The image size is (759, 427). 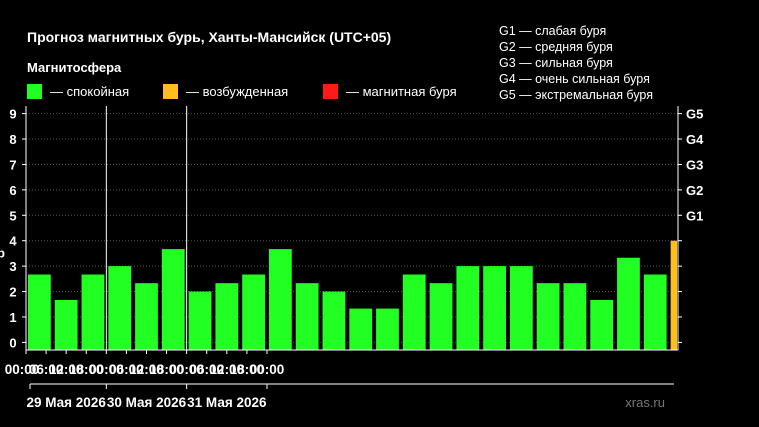 I want to click on watermark: xras.ru, so click(x=645, y=402).